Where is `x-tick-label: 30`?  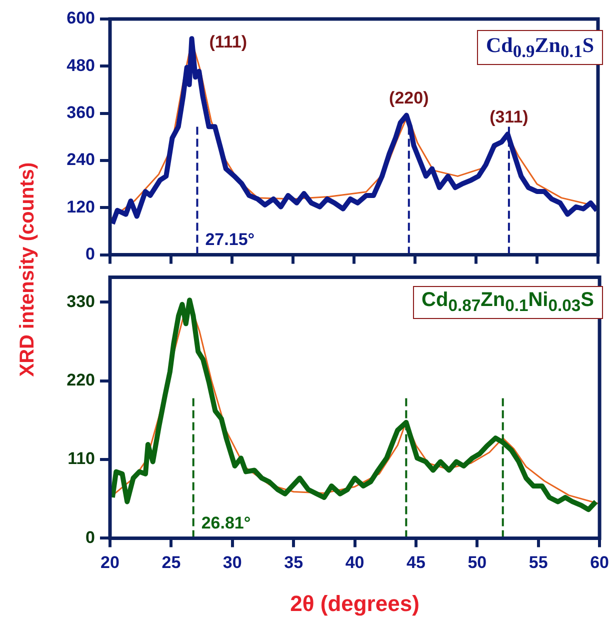 x-tick-label: 30 is located at coordinates (232, 562).